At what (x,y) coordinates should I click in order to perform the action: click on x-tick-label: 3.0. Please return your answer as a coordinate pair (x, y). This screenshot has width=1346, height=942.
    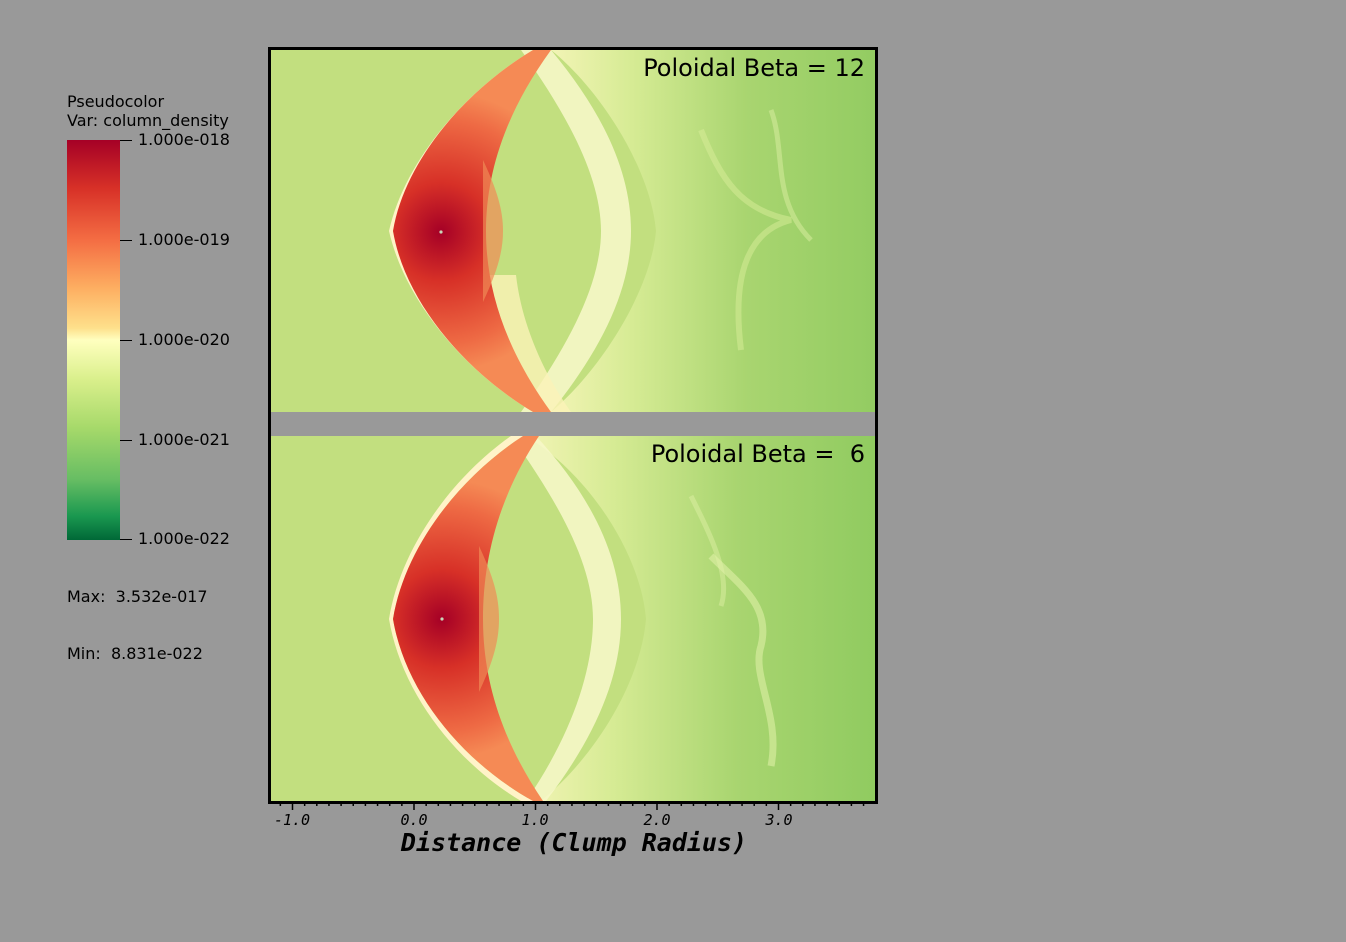
    Looking at the image, I should click on (779, 820).